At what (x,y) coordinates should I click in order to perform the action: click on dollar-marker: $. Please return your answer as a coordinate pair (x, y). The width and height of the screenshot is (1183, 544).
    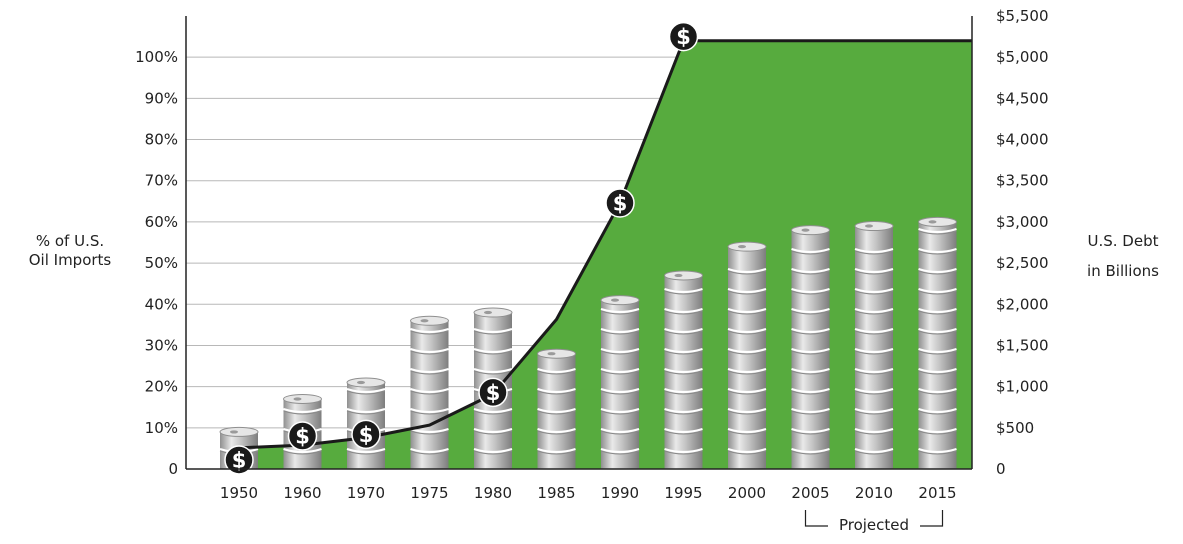
    Looking at the image, I should click on (302, 436).